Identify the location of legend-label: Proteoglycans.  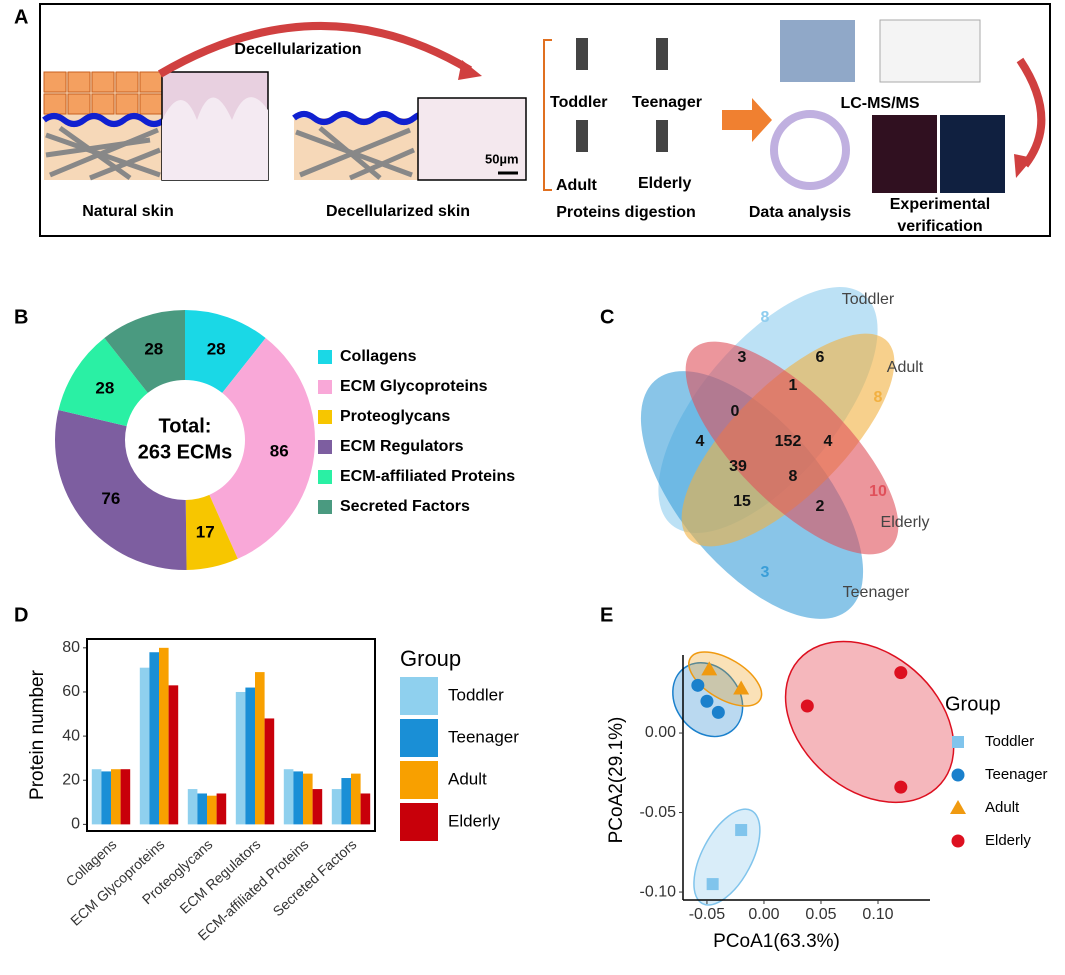
(395, 416).